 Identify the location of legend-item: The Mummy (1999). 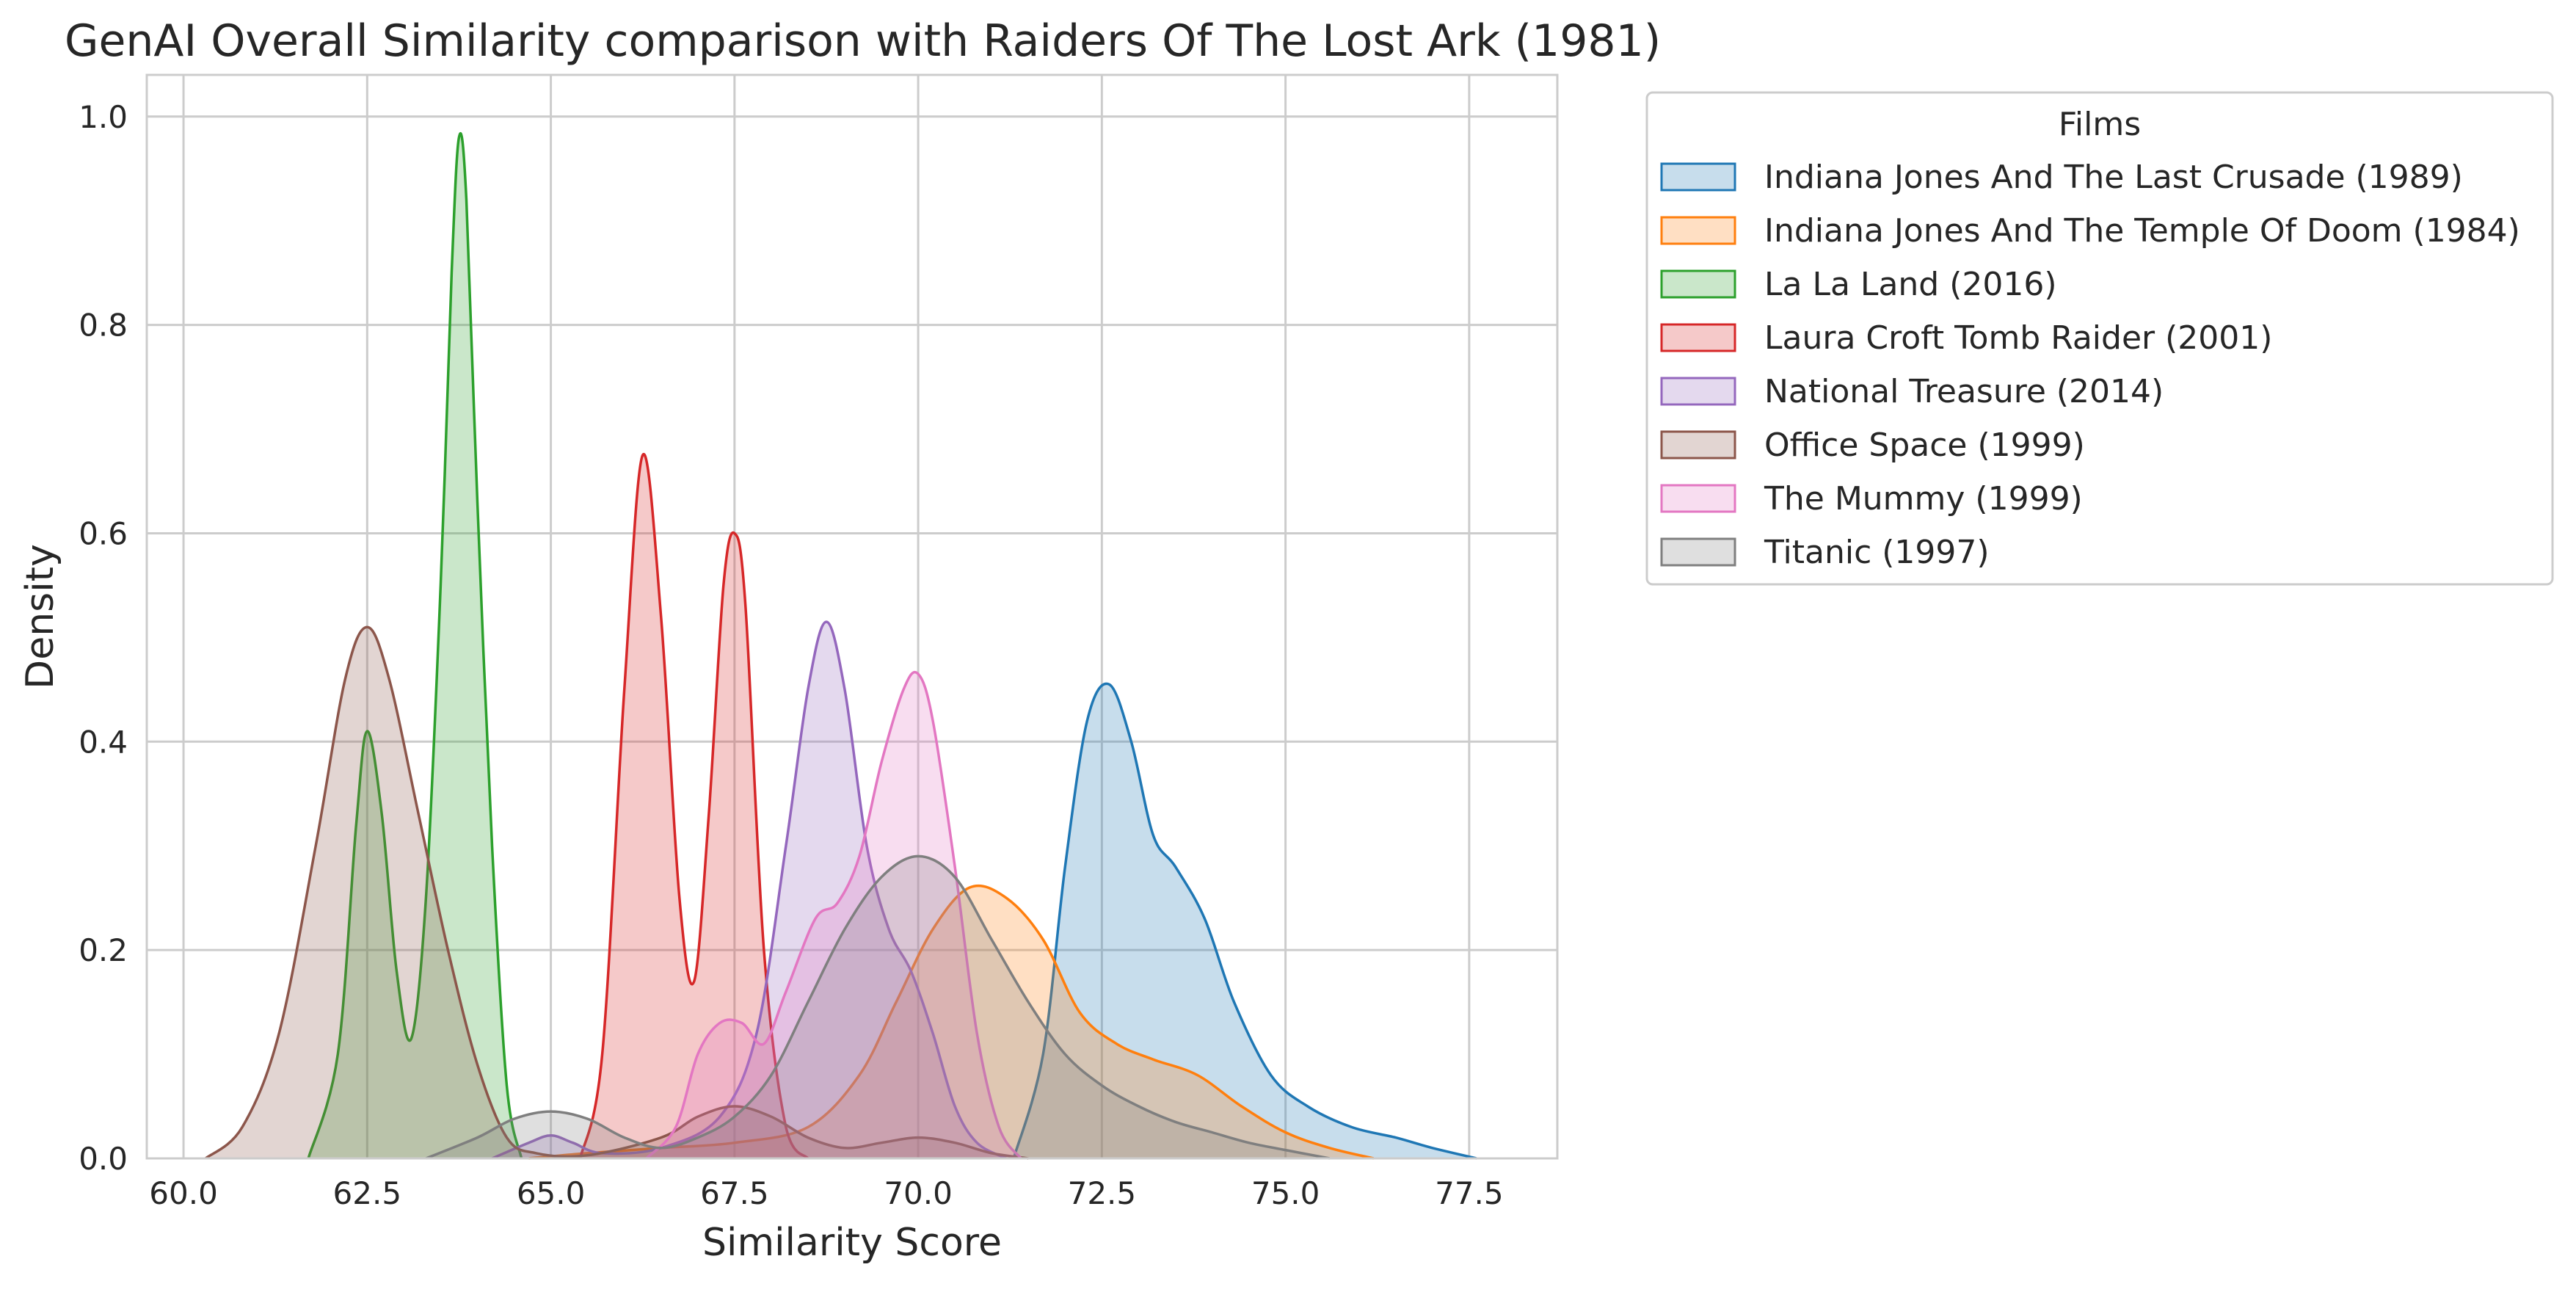
(1871, 499).